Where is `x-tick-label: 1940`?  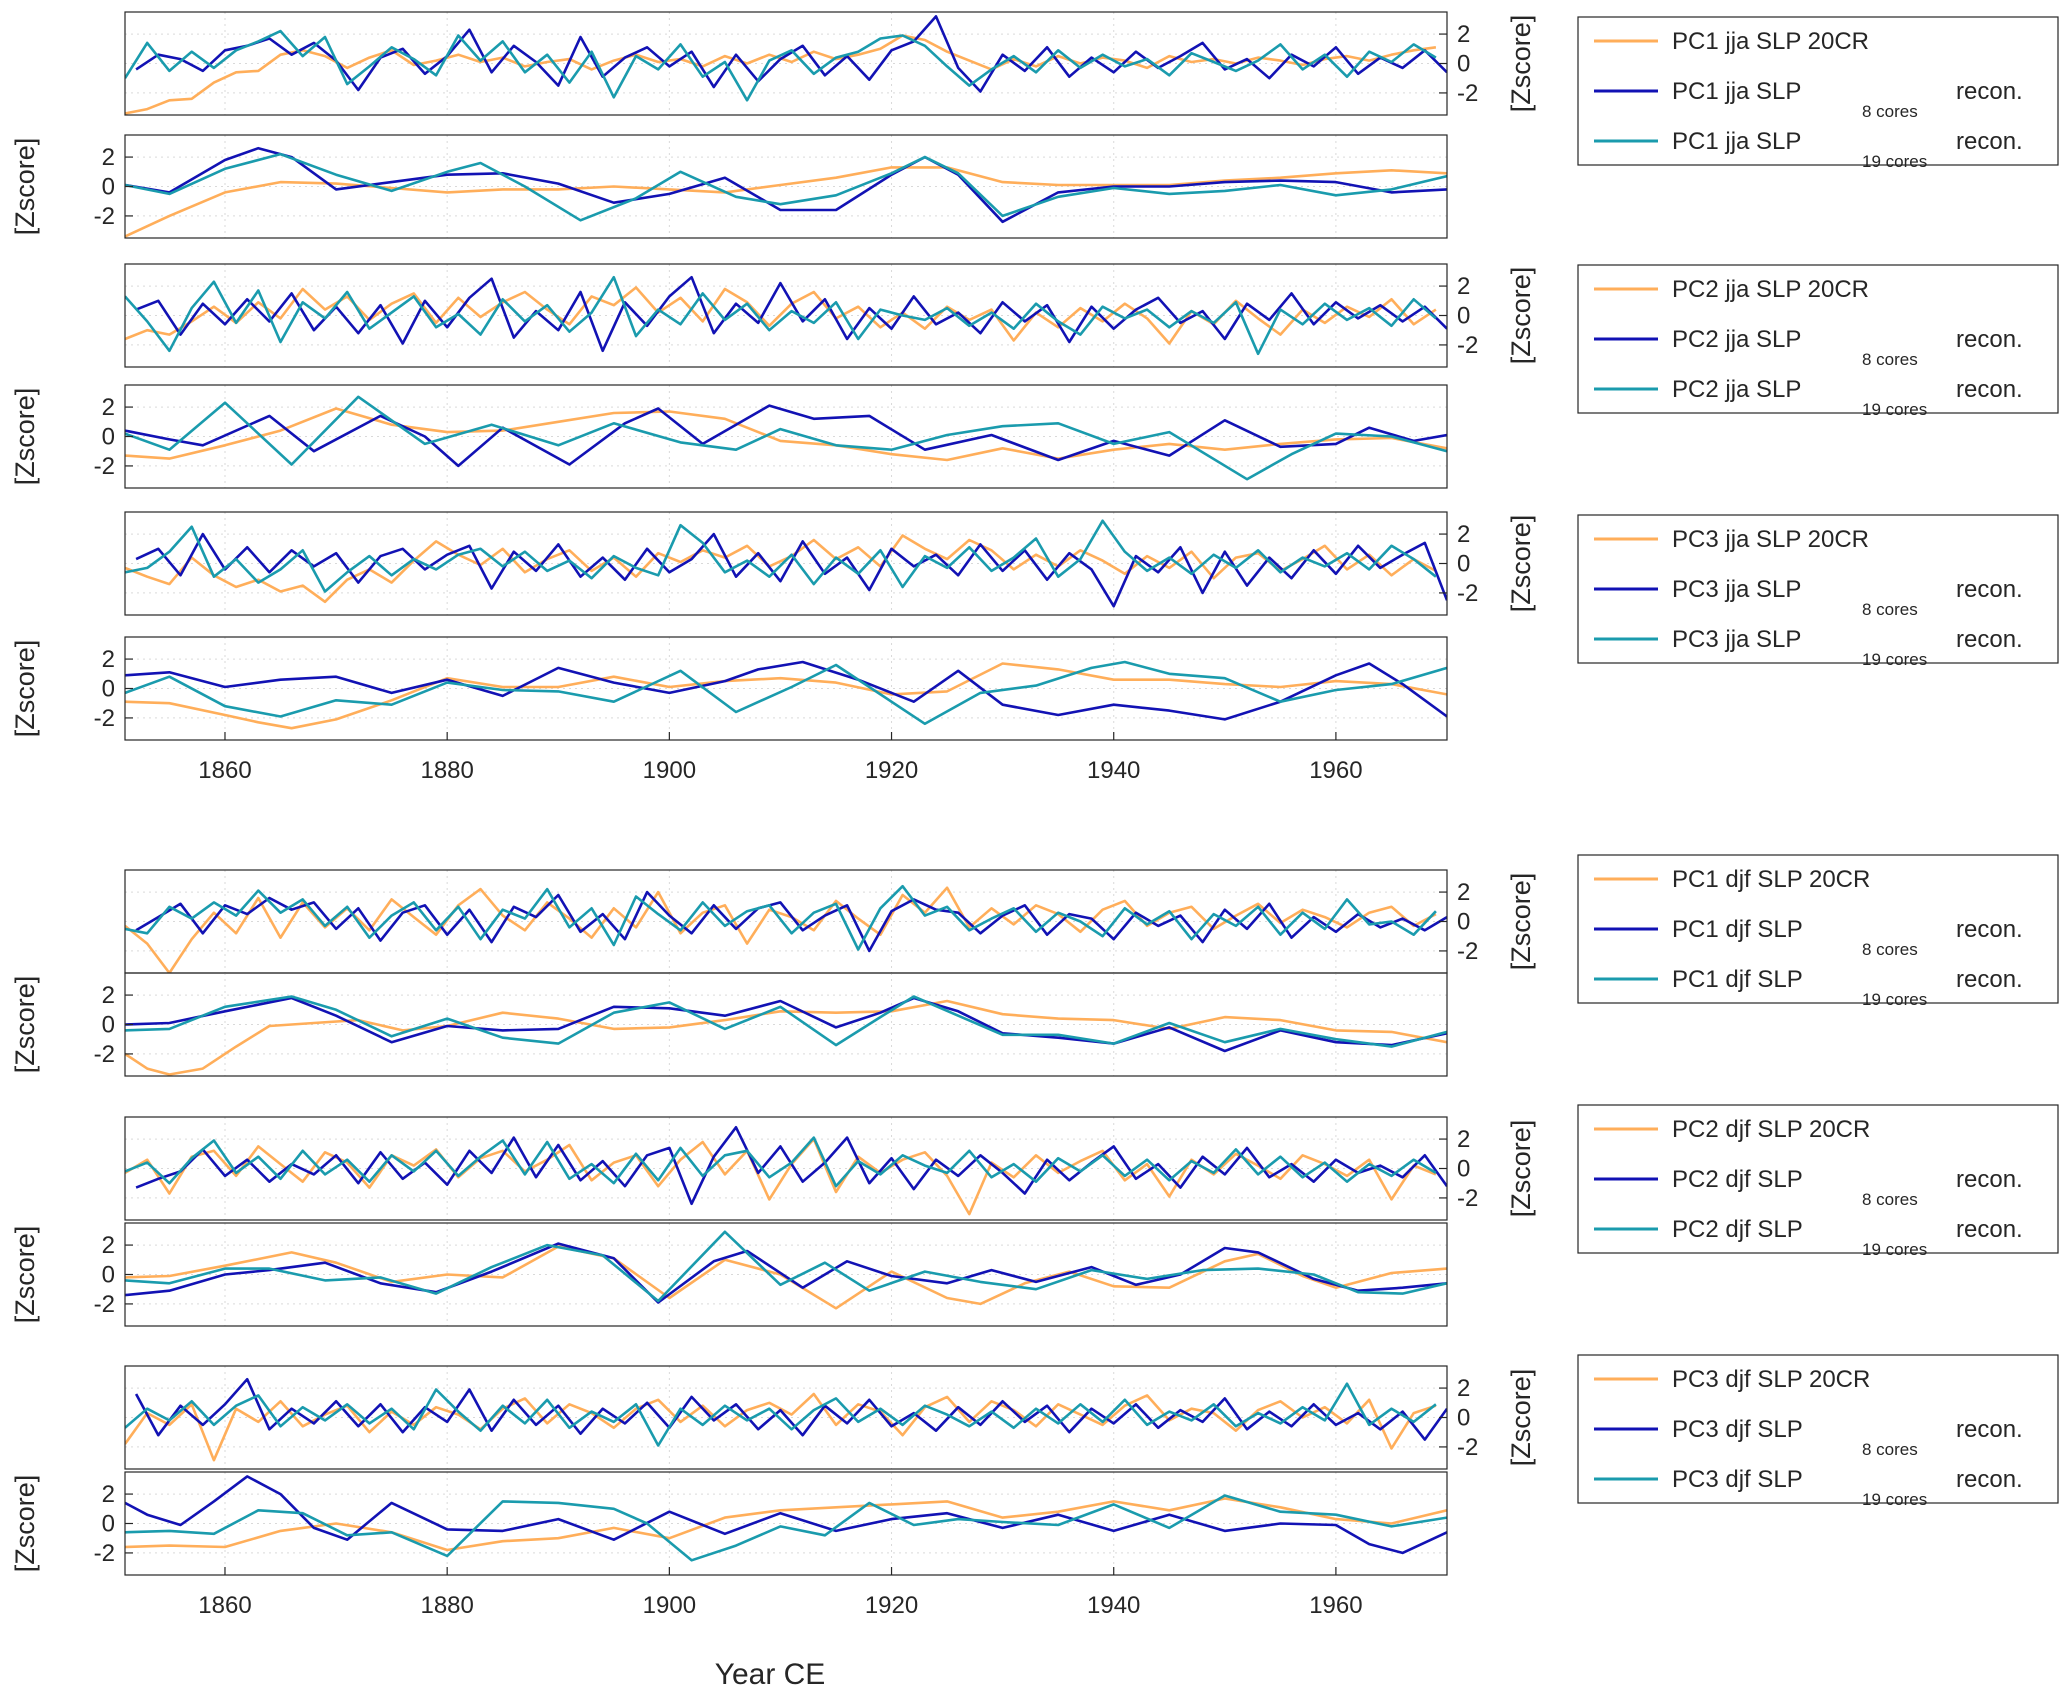
x-tick-label: 1940 is located at coordinates (1113, 770).